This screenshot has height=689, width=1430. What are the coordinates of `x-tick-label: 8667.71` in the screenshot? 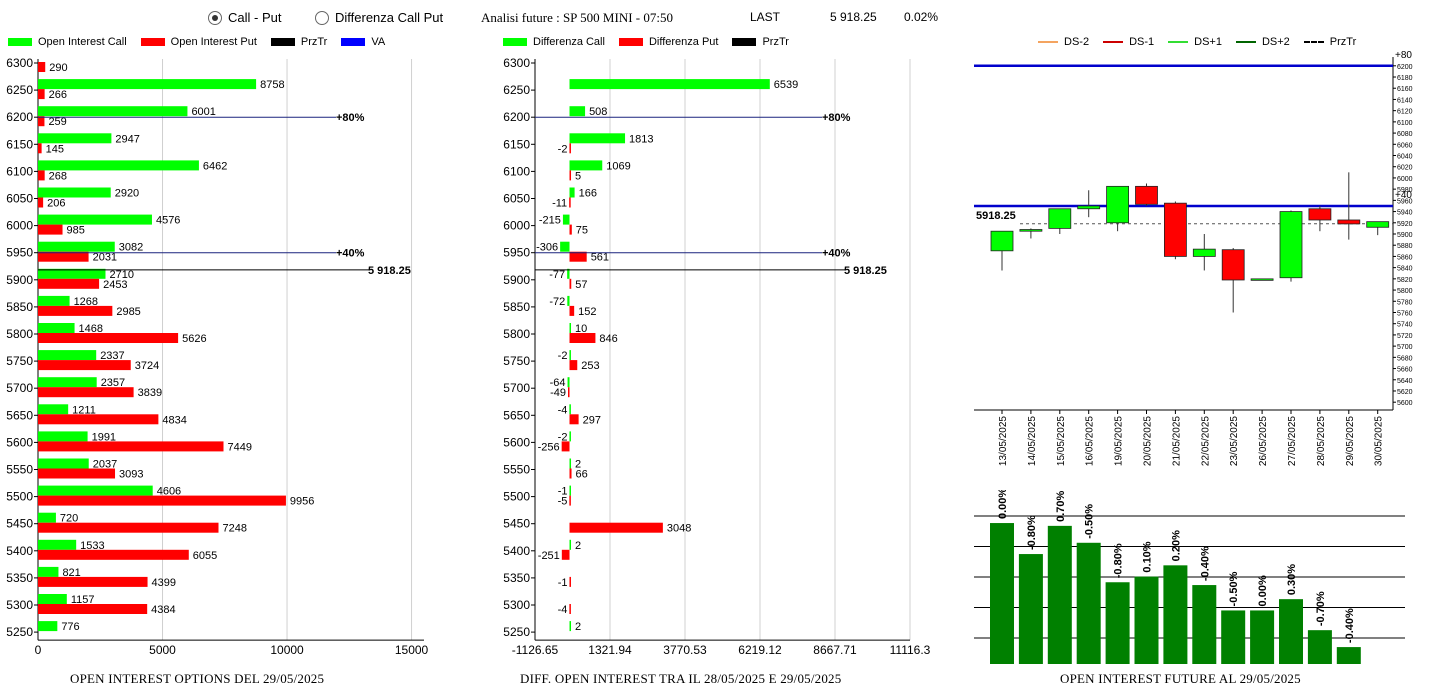 It's located at (835, 649).